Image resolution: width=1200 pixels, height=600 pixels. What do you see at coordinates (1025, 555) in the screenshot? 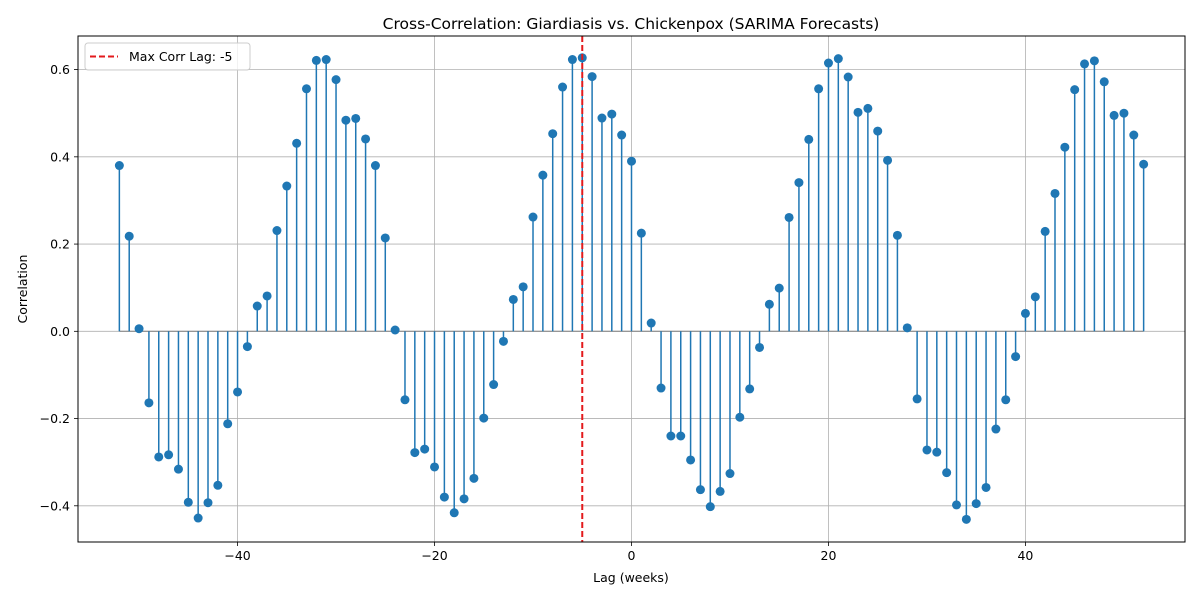
I see `x-tick-label: 40` at bounding box center [1025, 555].